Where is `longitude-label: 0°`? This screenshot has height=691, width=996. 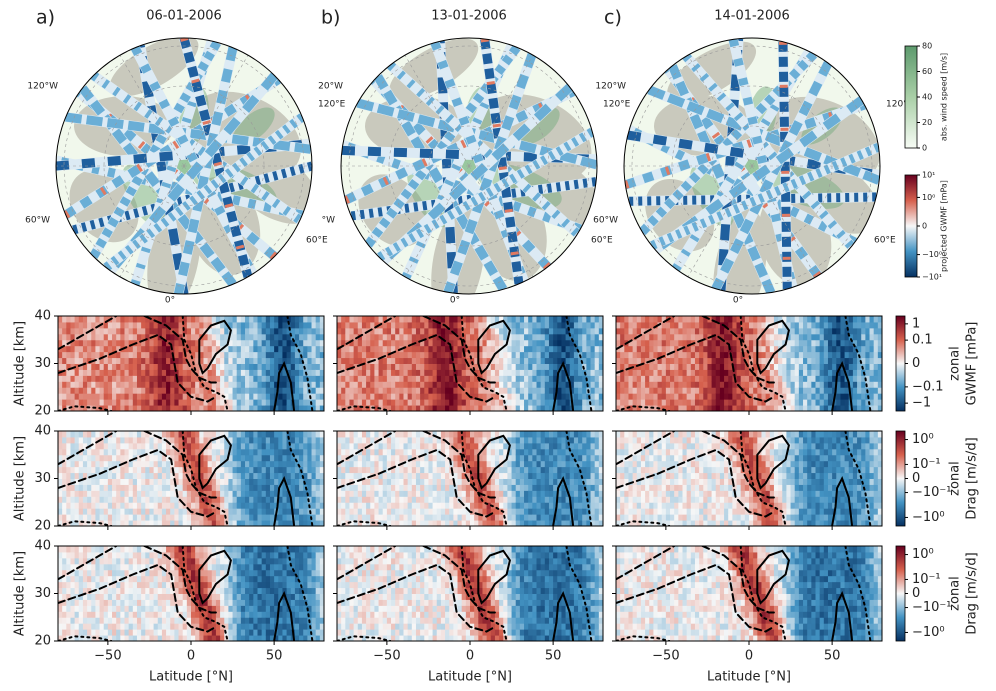 longitude-label: 0° is located at coordinates (455, 301).